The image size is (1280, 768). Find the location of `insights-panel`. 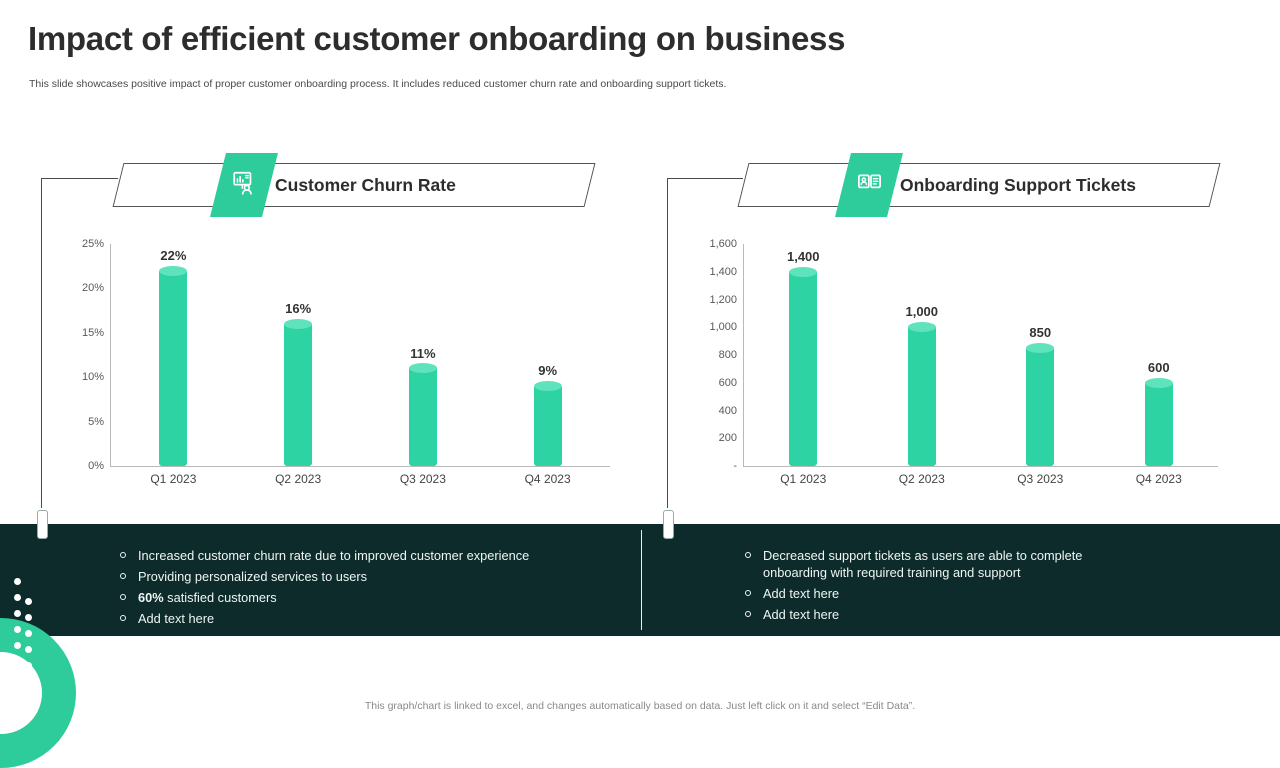

insights-panel is located at coordinates (640, 580).